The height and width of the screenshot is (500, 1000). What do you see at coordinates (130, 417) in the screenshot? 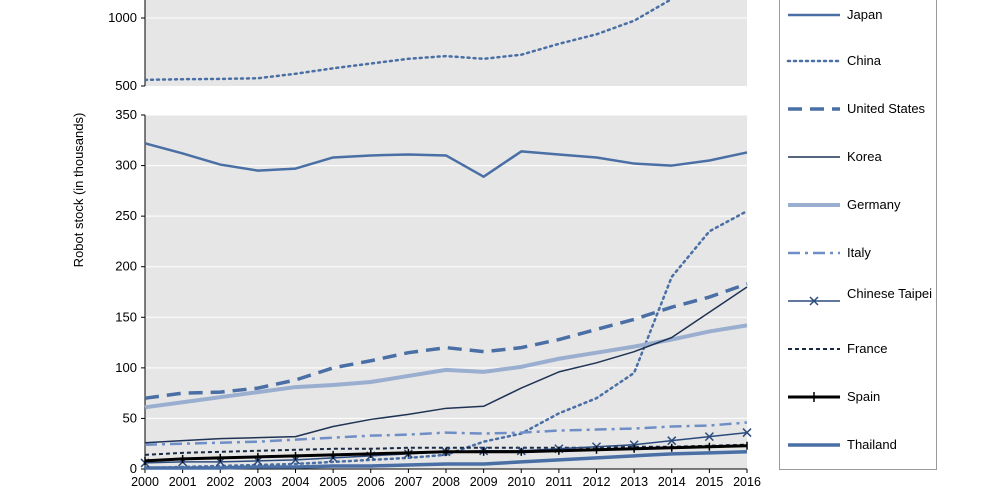
I see `y-tick-label: 50` at bounding box center [130, 417].